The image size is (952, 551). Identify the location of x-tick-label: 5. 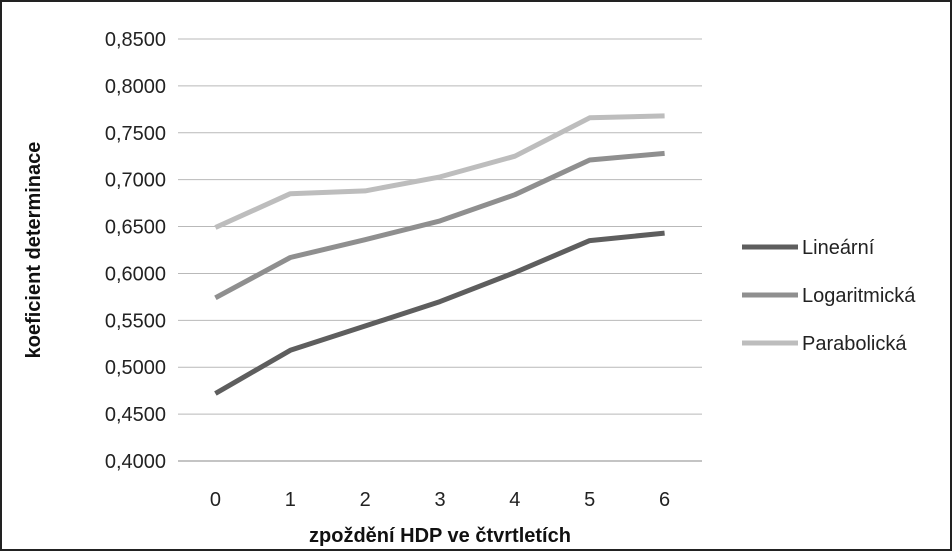
(589, 500).